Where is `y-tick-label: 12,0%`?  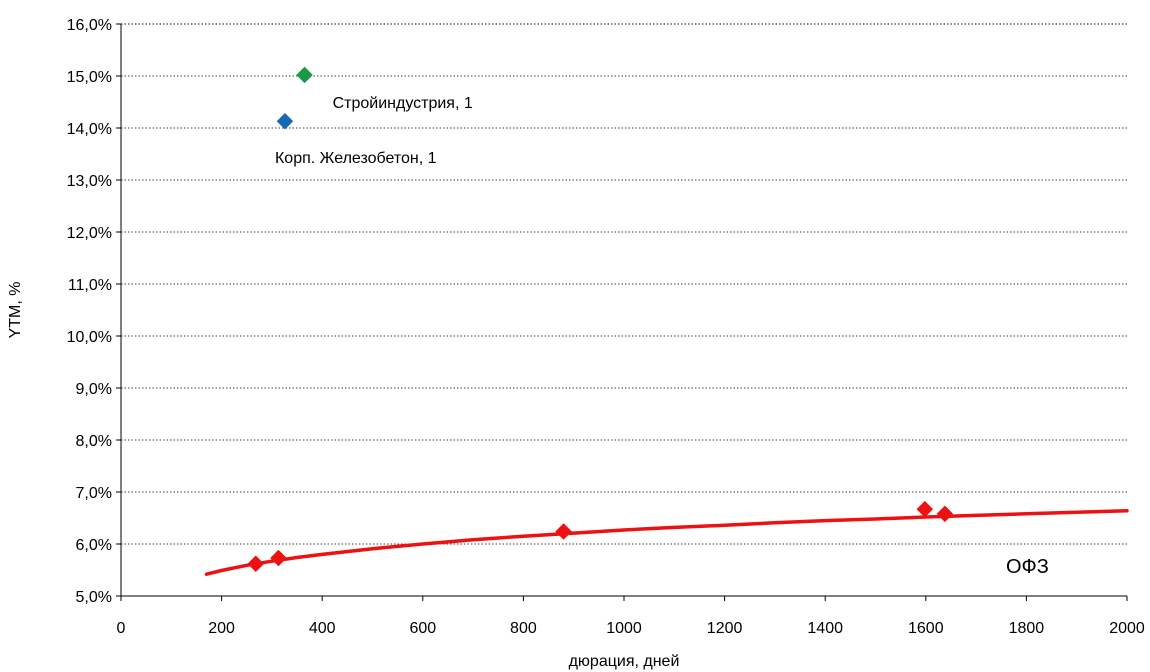
y-tick-label: 12,0% is located at coordinates (89, 233).